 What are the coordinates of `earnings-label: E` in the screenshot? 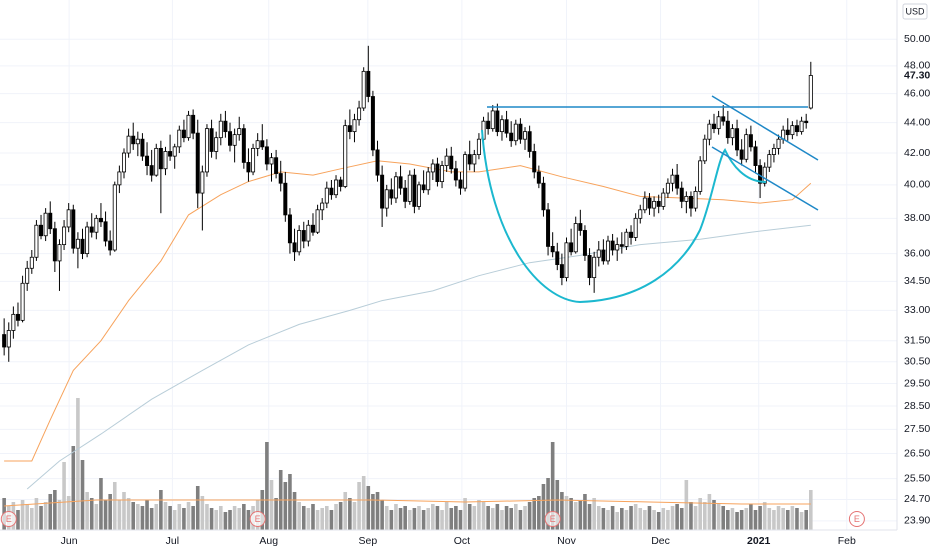 It's located at (9, 519).